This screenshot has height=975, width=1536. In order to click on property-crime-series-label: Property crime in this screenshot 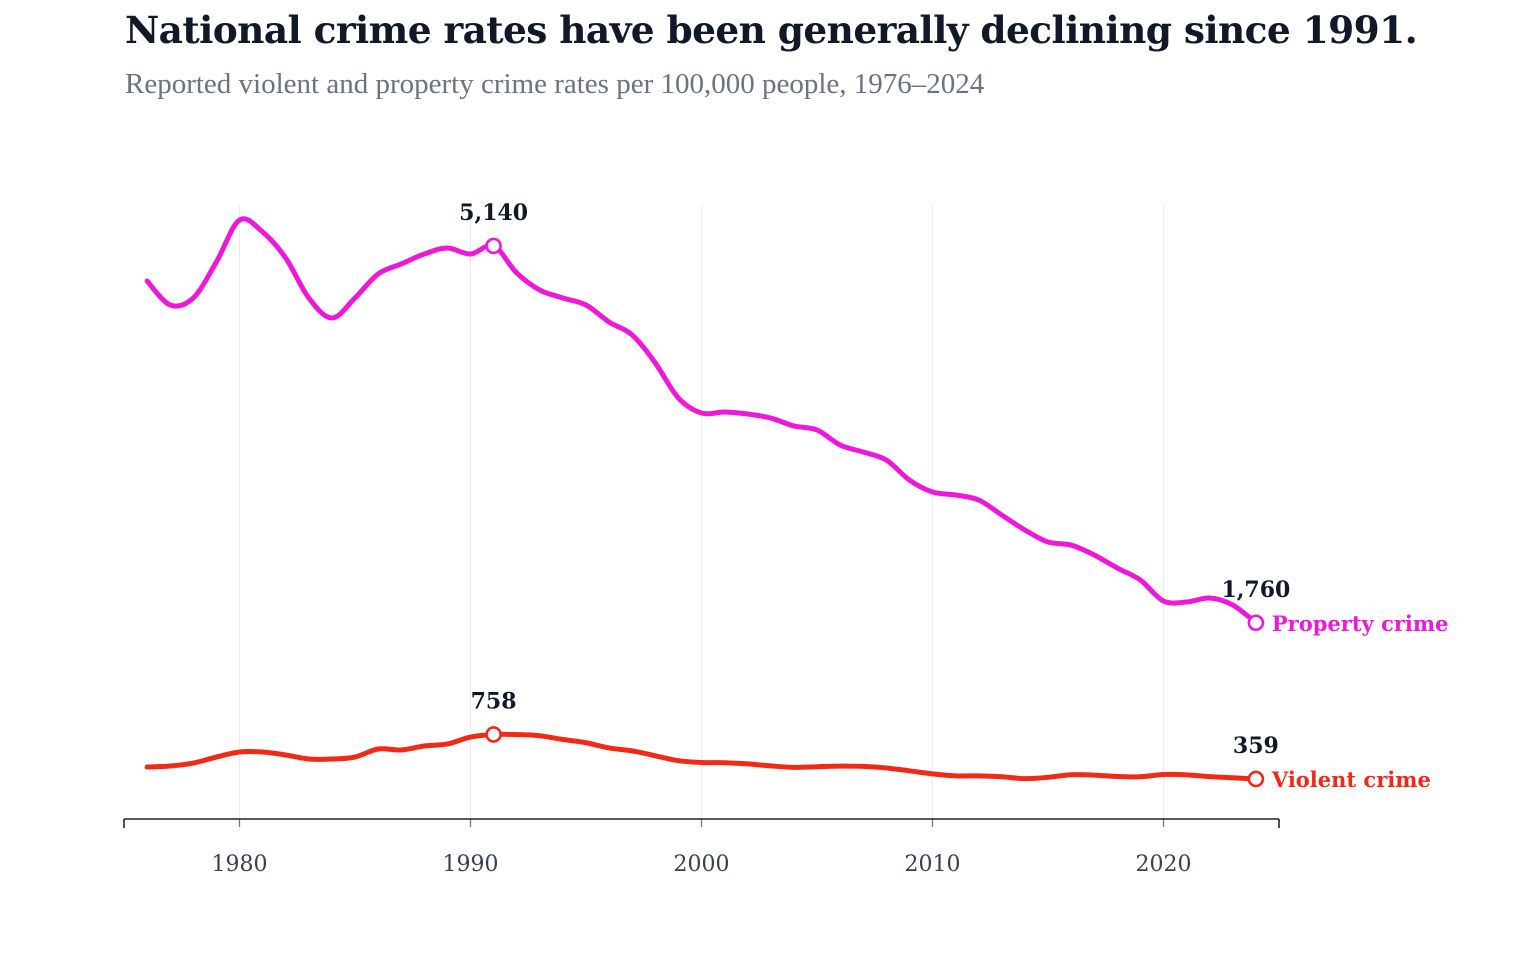, I will do `click(1360, 623)`.